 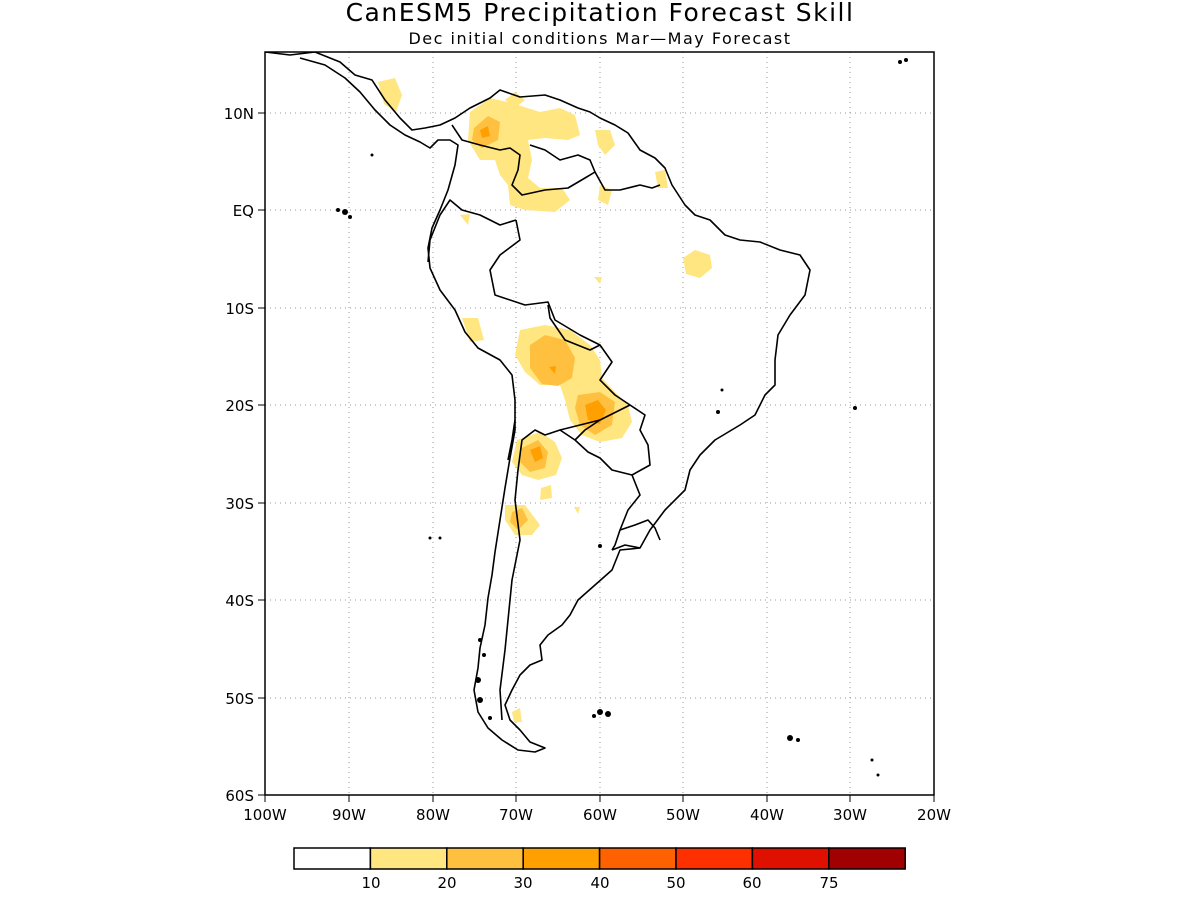 I want to click on legend-label: 50, so click(x=675, y=883).